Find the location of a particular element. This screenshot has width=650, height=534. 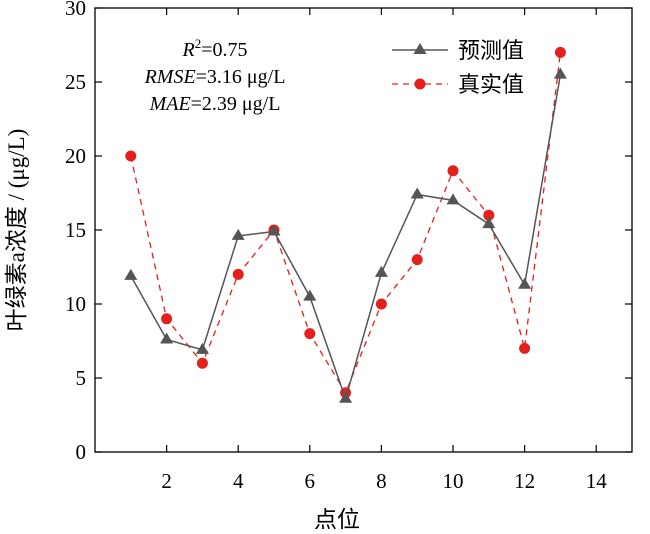

x-tick-label: 14 is located at coordinates (597, 481).